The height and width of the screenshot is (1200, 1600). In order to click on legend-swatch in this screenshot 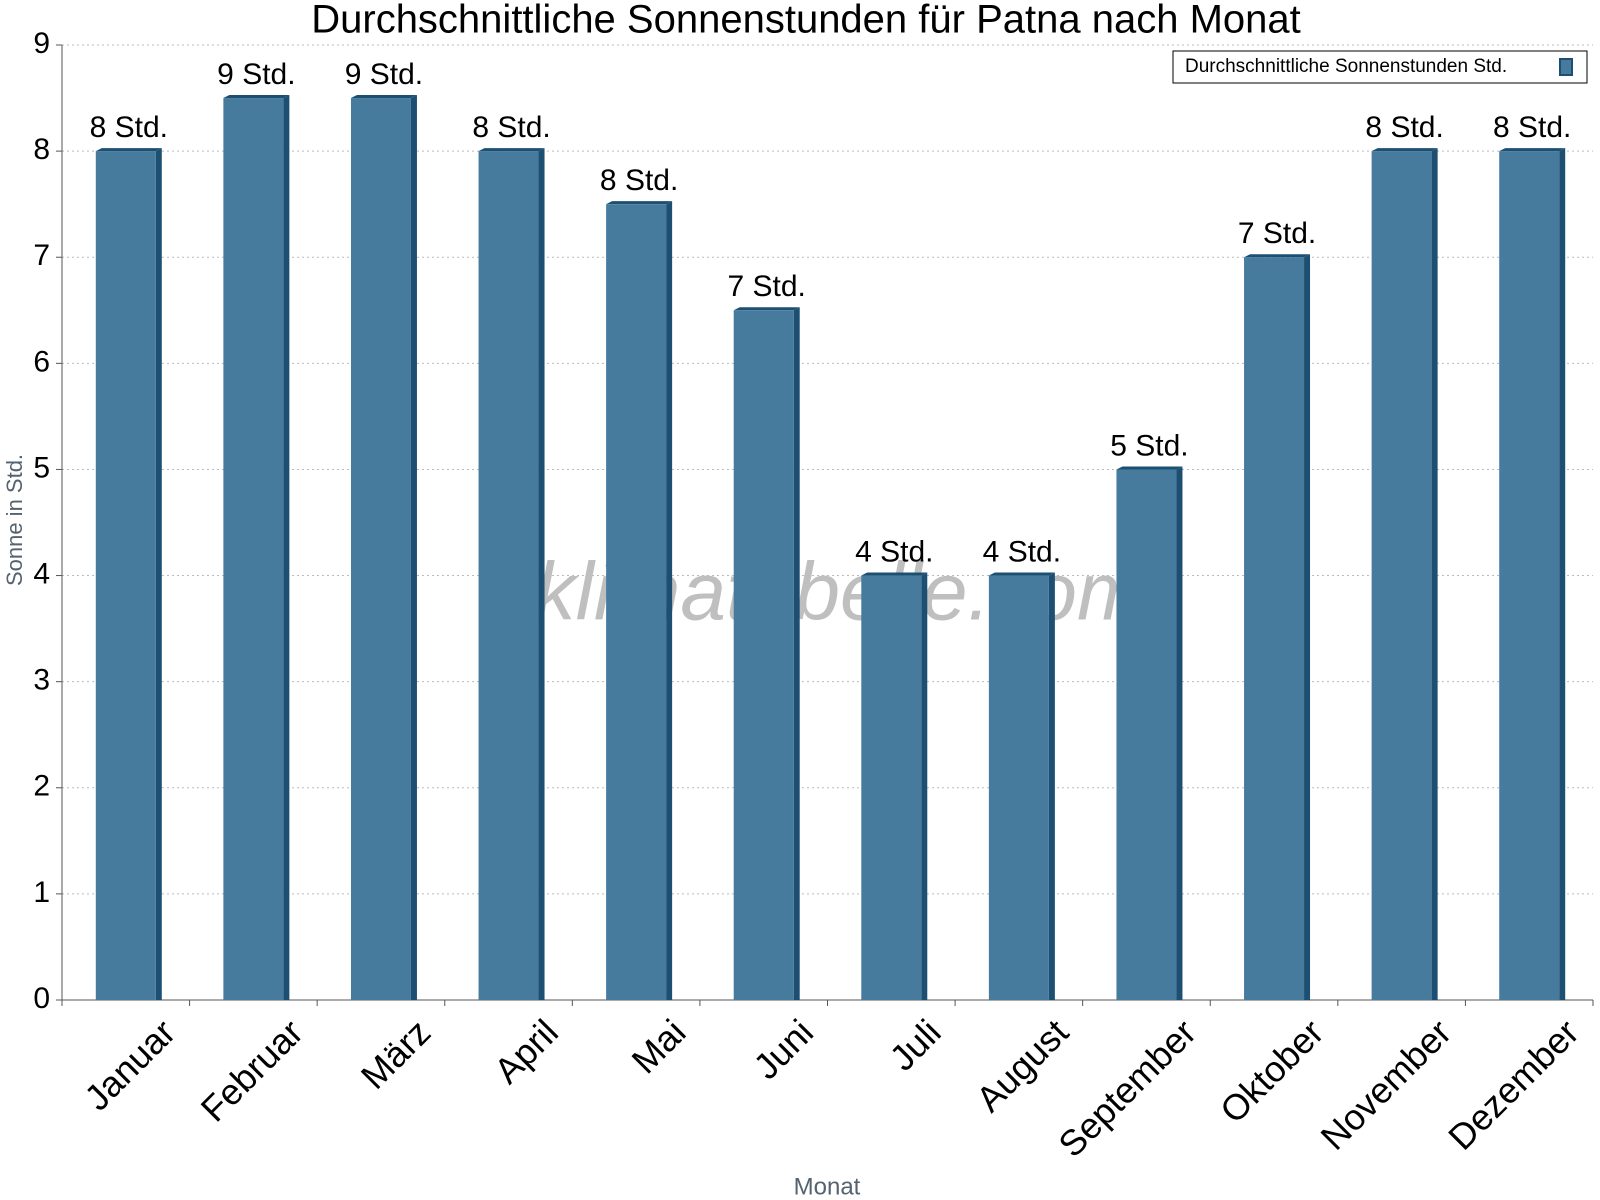, I will do `click(1566, 67)`.